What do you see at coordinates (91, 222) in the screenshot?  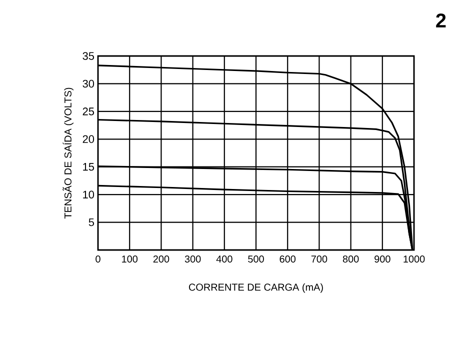 I see `y-tick-label: 5` at bounding box center [91, 222].